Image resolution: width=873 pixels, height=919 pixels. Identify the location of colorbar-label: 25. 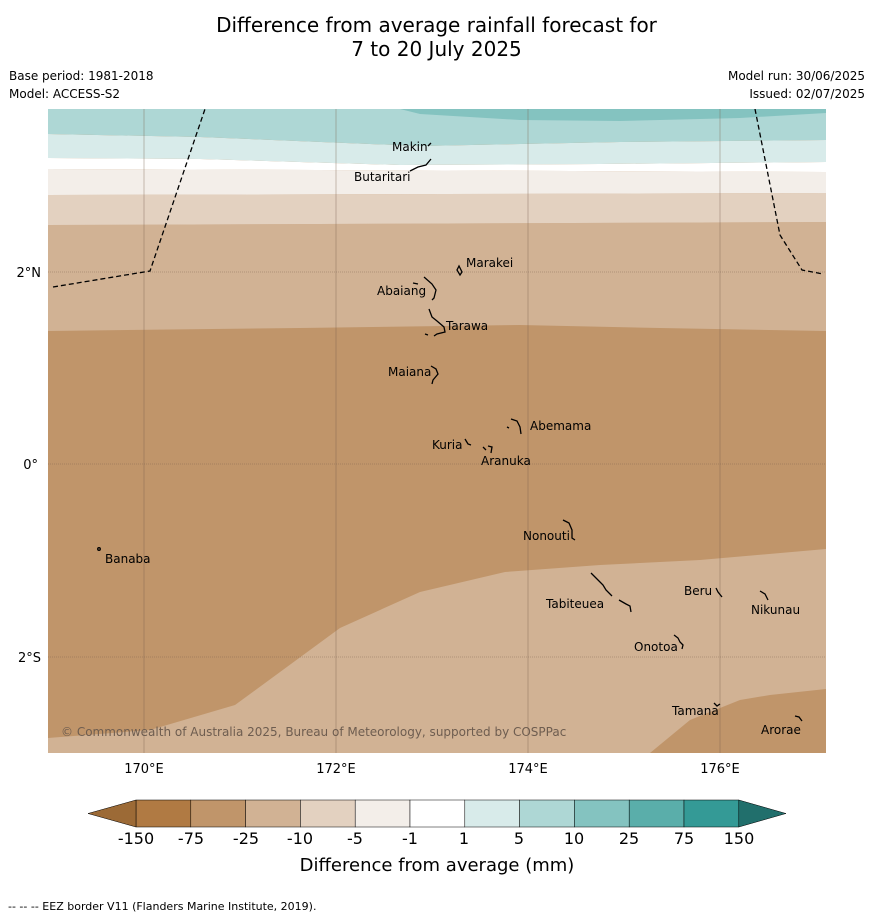
(629, 838).